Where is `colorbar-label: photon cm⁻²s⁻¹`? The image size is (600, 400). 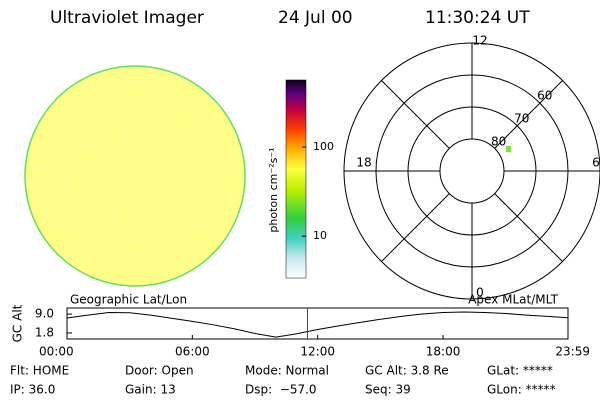 colorbar-label: photon cm⁻²s⁻¹ is located at coordinates (273, 189).